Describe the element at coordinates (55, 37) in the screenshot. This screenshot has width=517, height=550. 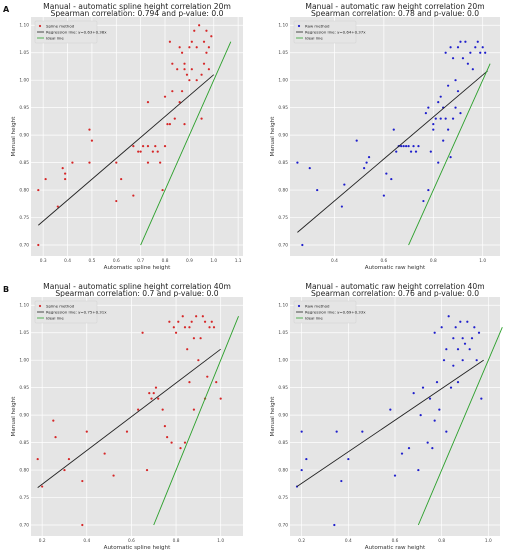
I see `legend-label-ideal: Ideal line` at that location.